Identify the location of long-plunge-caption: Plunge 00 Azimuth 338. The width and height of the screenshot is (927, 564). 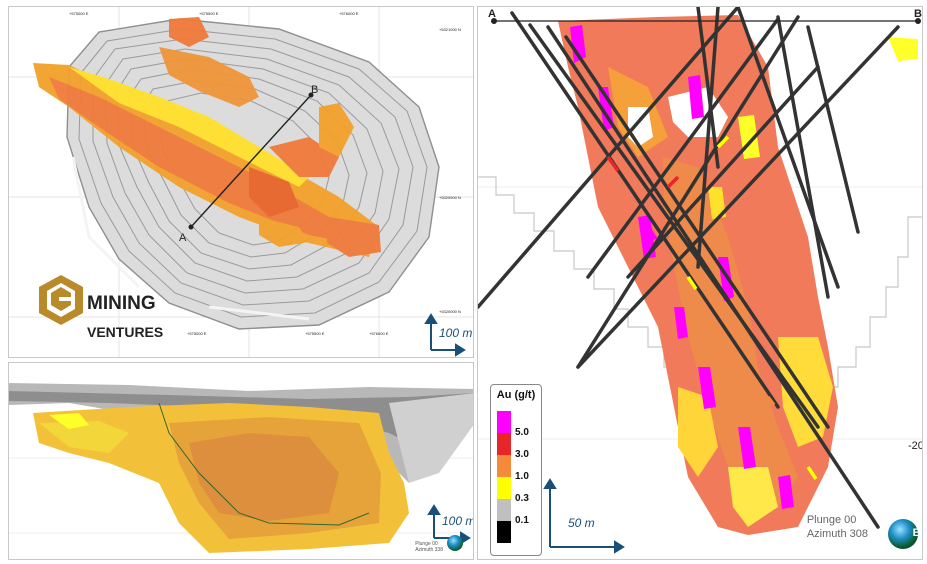
(429, 547).